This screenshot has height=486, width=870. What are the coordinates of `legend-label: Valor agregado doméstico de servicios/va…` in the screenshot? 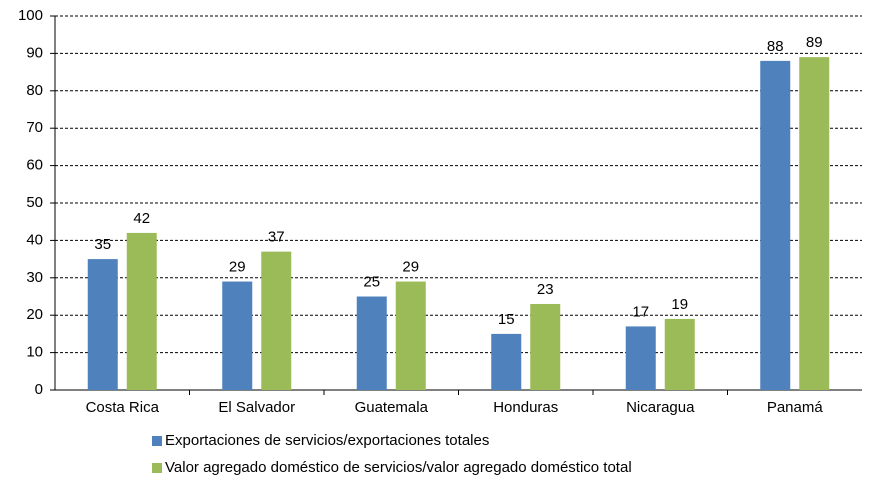 It's located at (398, 467).